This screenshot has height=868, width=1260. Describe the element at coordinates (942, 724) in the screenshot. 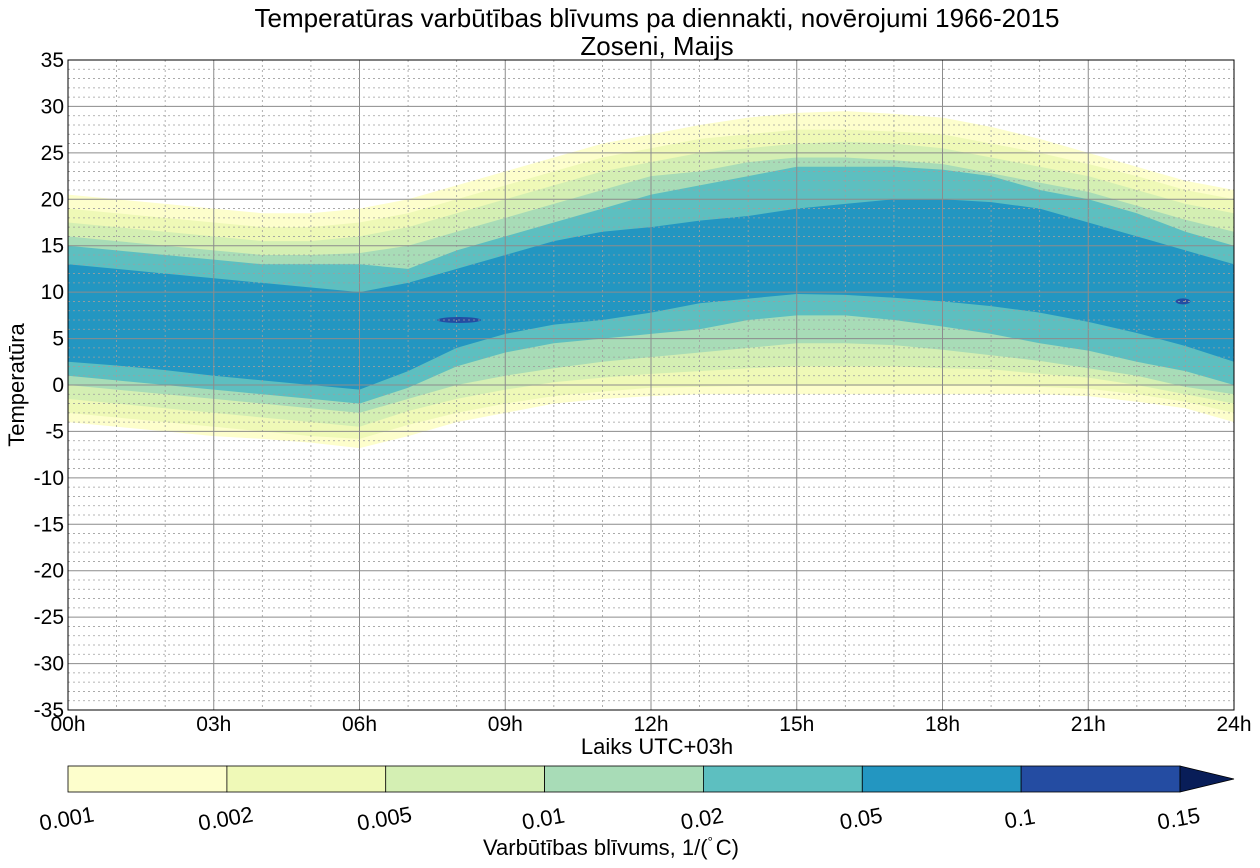

I see `x-tick-label: 18h` at that location.